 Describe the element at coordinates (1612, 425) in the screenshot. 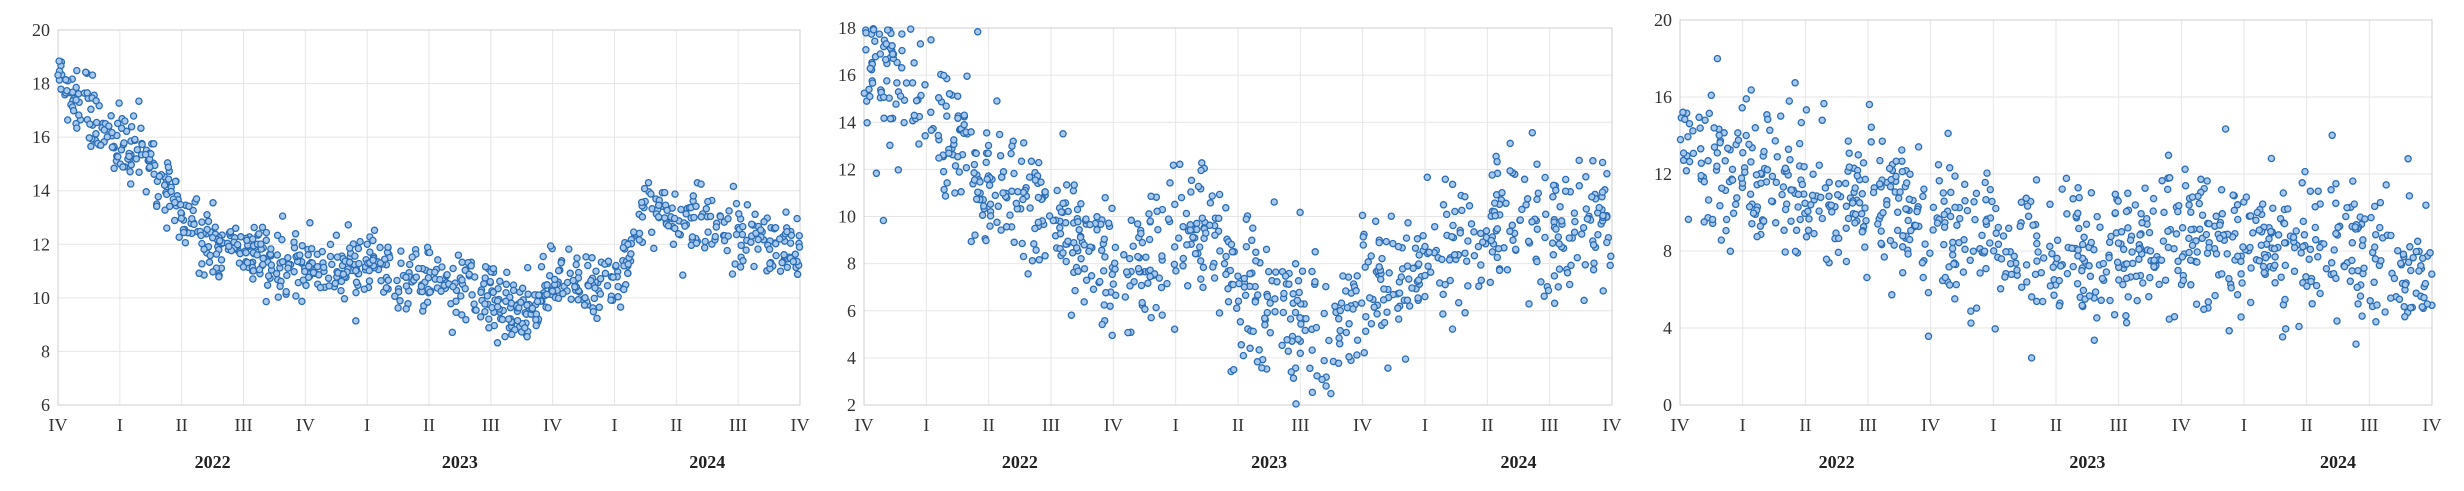

I see `x-tick-label: IV` at that location.